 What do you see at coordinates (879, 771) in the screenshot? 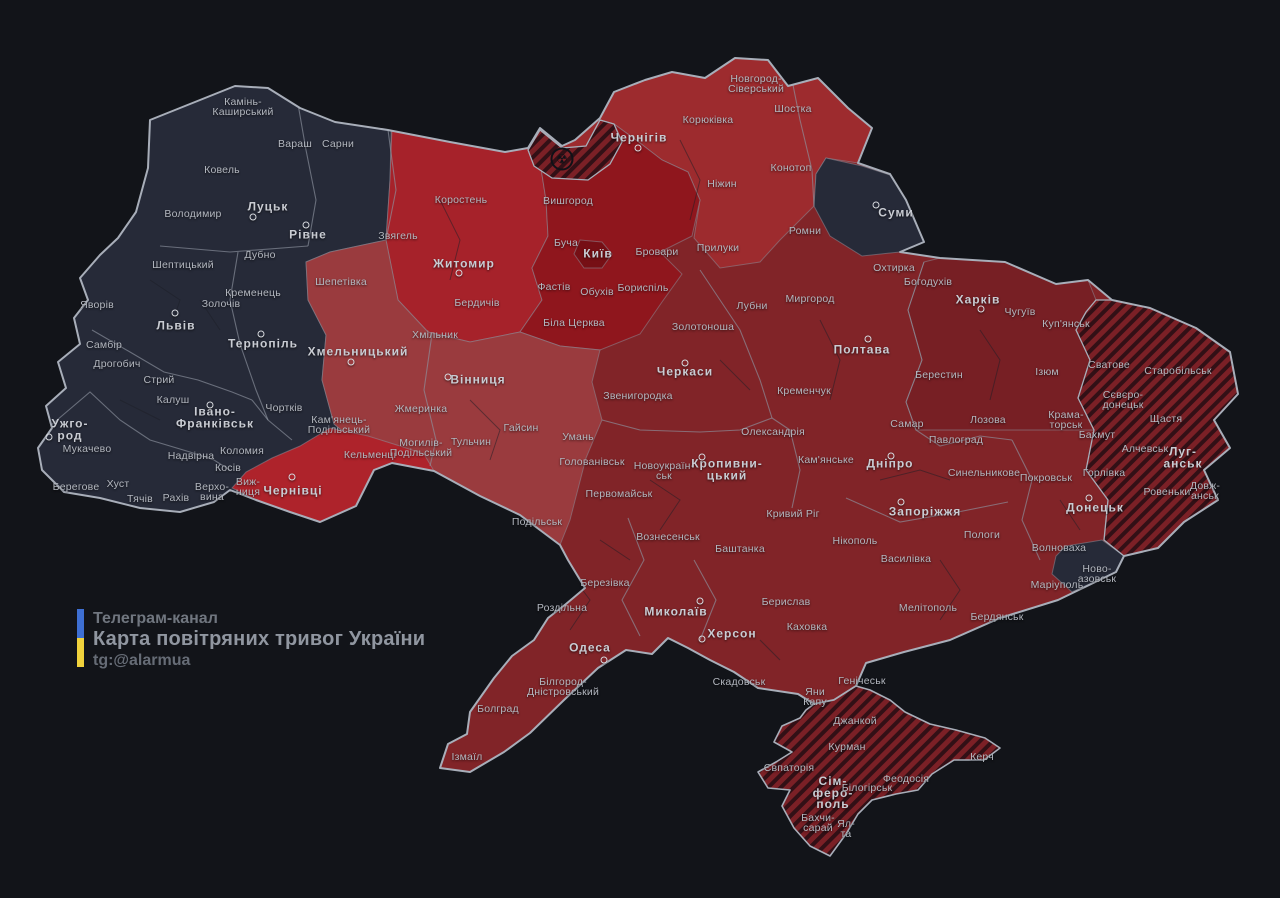
I see `region-crimea-occupied-hatched` at bounding box center [879, 771].